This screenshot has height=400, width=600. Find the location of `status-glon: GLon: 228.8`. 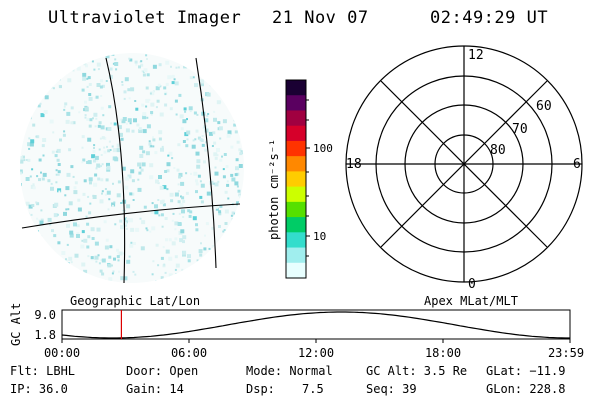

status-glon: GLon: 228.8 is located at coordinates (526, 389).